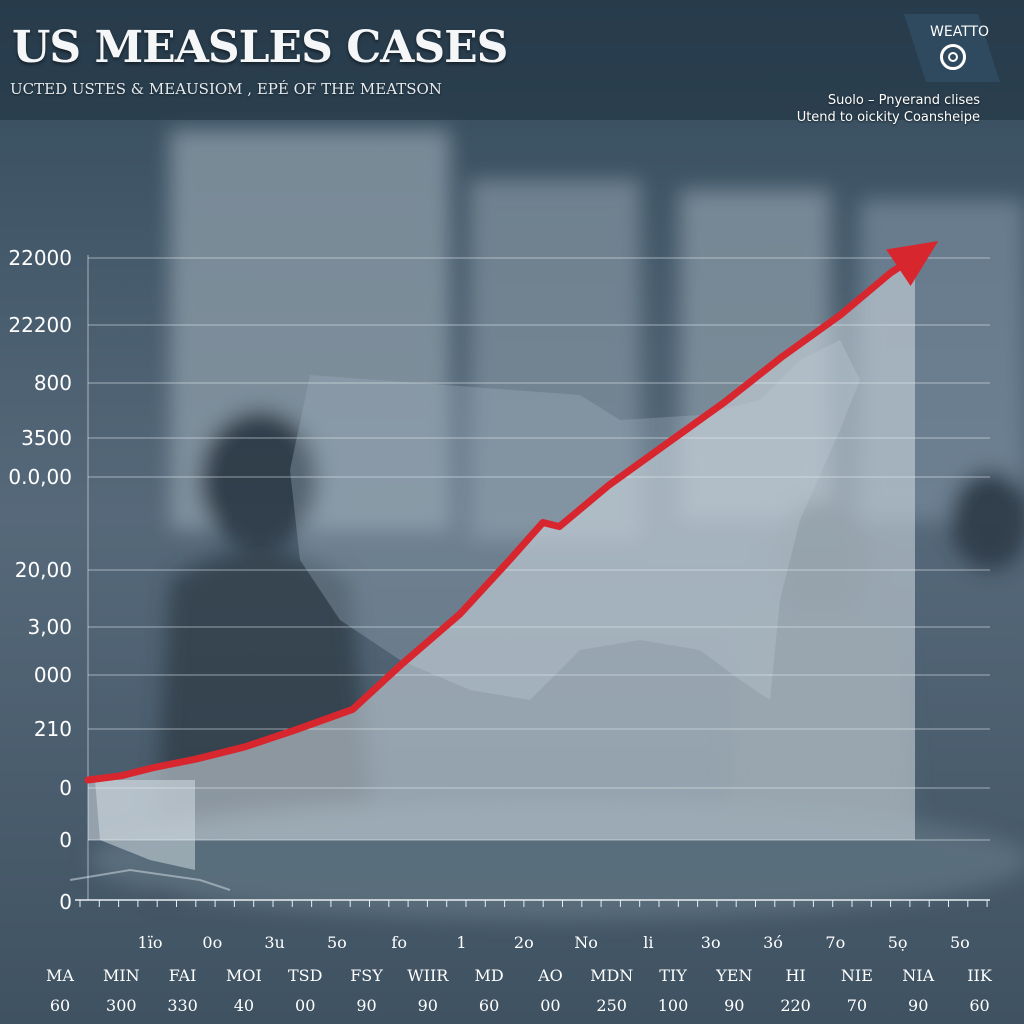 The image size is (1024, 1024). Describe the element at coordinates (260, 47) in the screenshot. I see `page-title: US MEASLES CASES` at that location.